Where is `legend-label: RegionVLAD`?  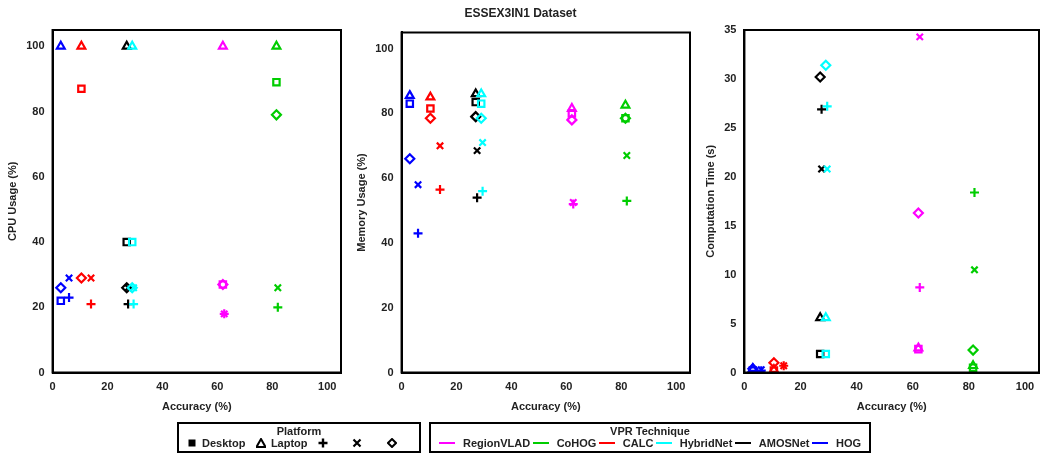 legend-label: RegionVLAD is located at coordinates (496, 443).